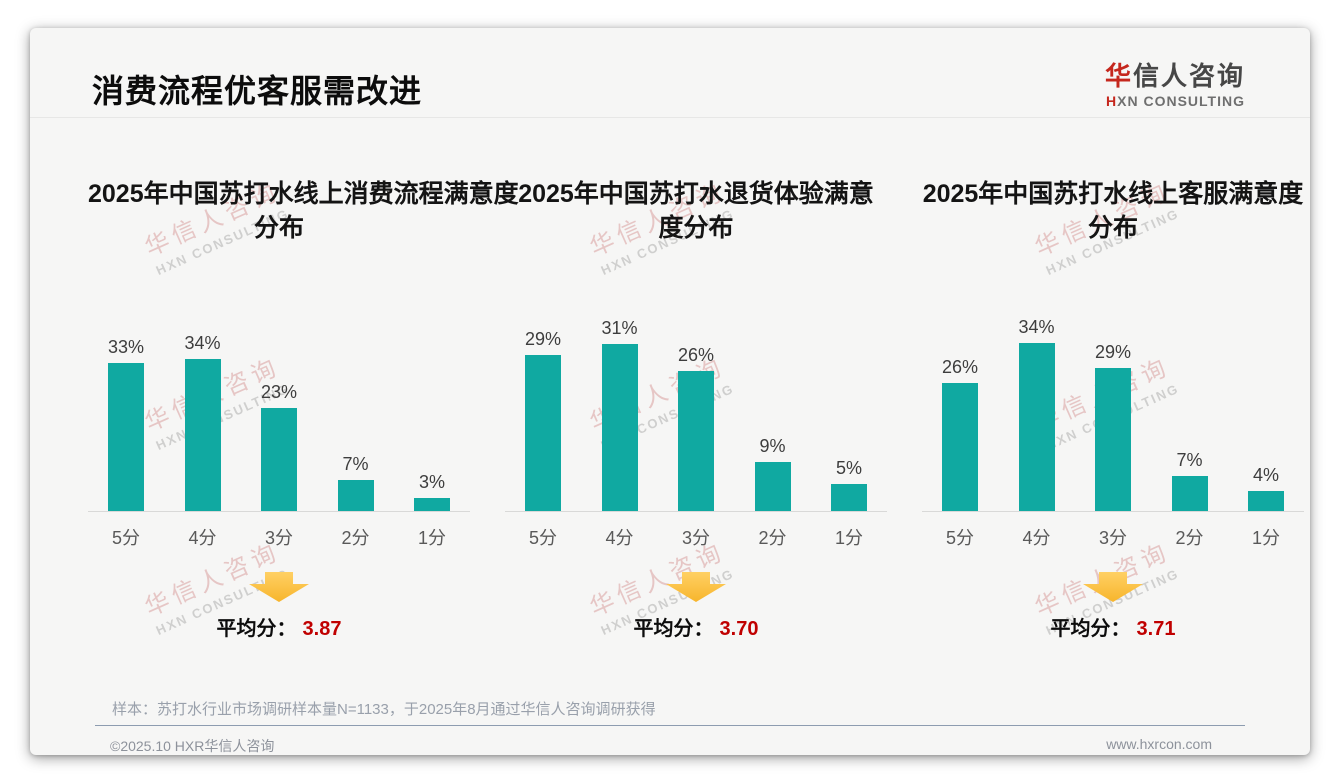  I want to click on footer-divider, so click(670, 726).